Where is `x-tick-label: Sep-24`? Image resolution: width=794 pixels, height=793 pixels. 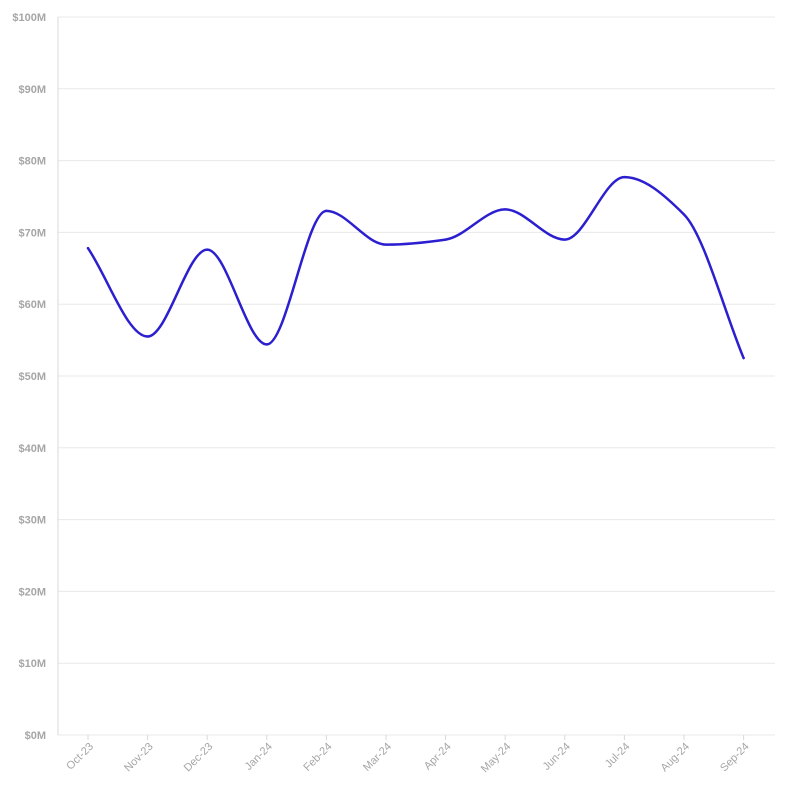
x-tick-label: Sep-24 is located at coordinates (735, 758).